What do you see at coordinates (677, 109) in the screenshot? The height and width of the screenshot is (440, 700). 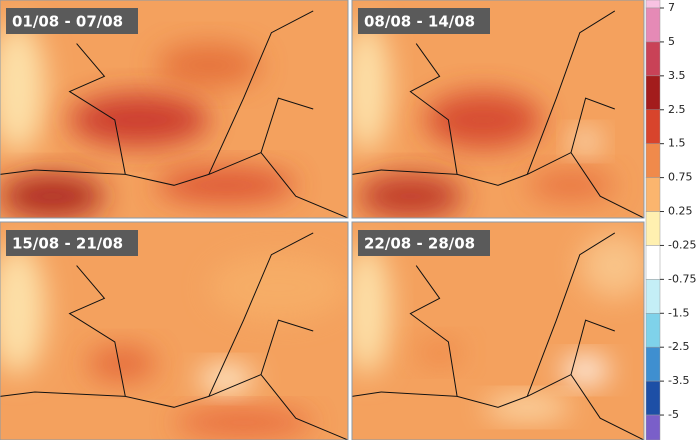 I see `legend-label: 2.5` at bounding box center [677, 109].